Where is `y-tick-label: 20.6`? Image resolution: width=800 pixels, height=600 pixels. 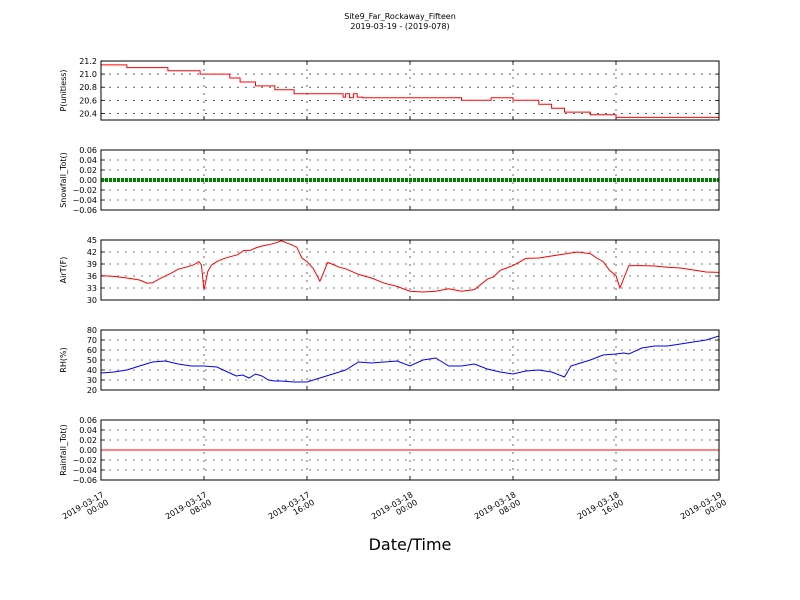
y-tick-label: 20.6 is located at coordinates (88, 100).